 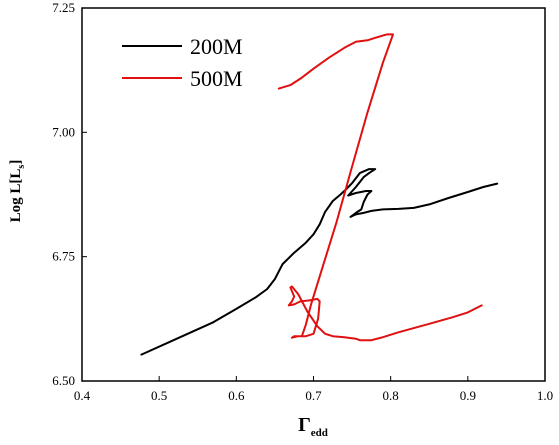 I want to click on x-axis-title-sub: edd, so click(x=319, y=433).